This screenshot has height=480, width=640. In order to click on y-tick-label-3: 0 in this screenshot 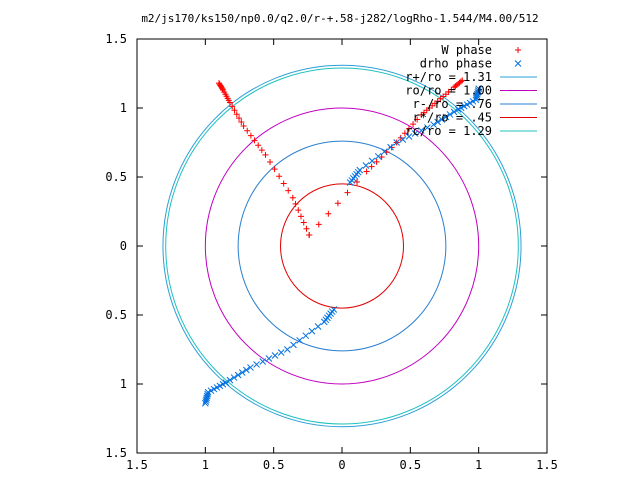, I will do `click(123, 246)`.